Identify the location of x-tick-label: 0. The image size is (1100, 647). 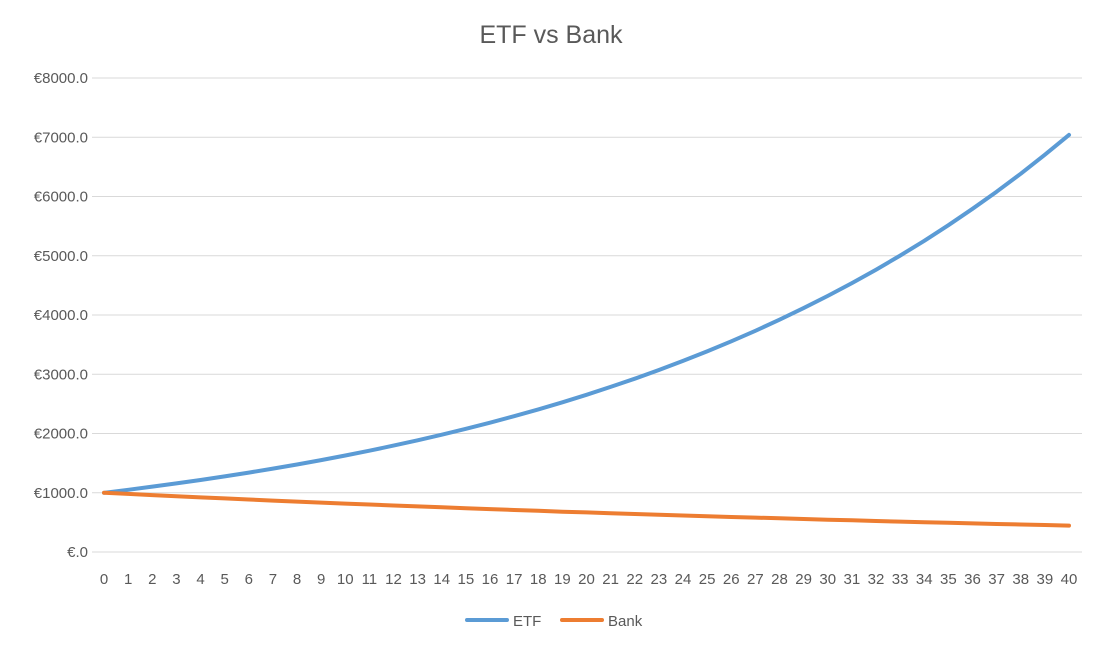
(104, 579).